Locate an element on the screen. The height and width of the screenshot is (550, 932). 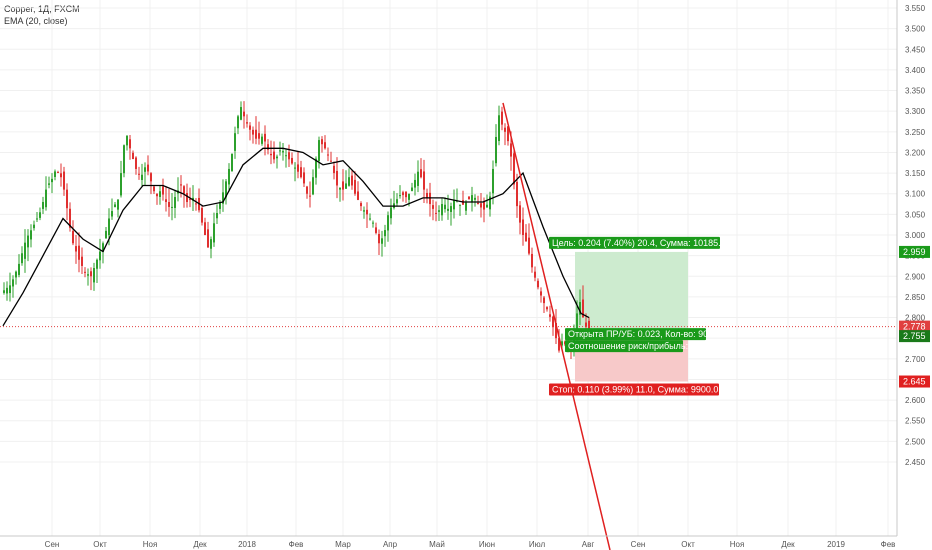
stop-label-text: Стоп: 0.110 (3.99%) 11.0, Сумма: 9900.01 is located at coordinates (637, 390).